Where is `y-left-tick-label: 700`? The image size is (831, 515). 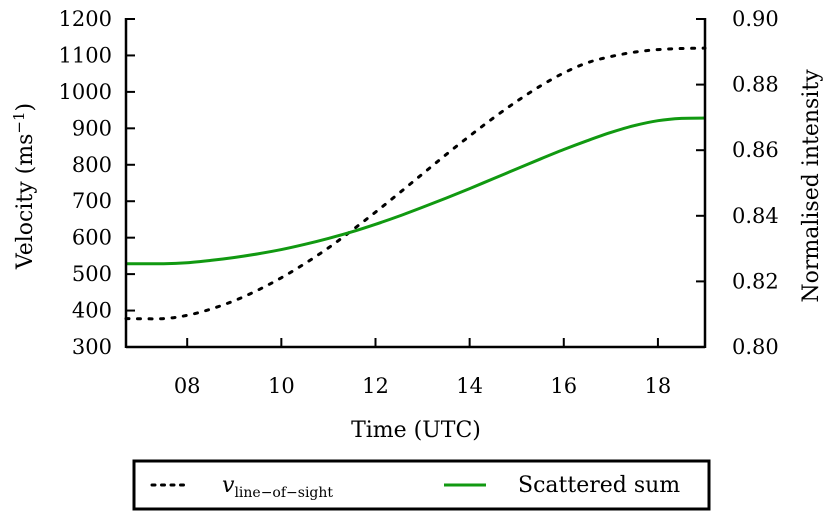
y-left-tick-label: 700 is located at coordinates (92, 201).